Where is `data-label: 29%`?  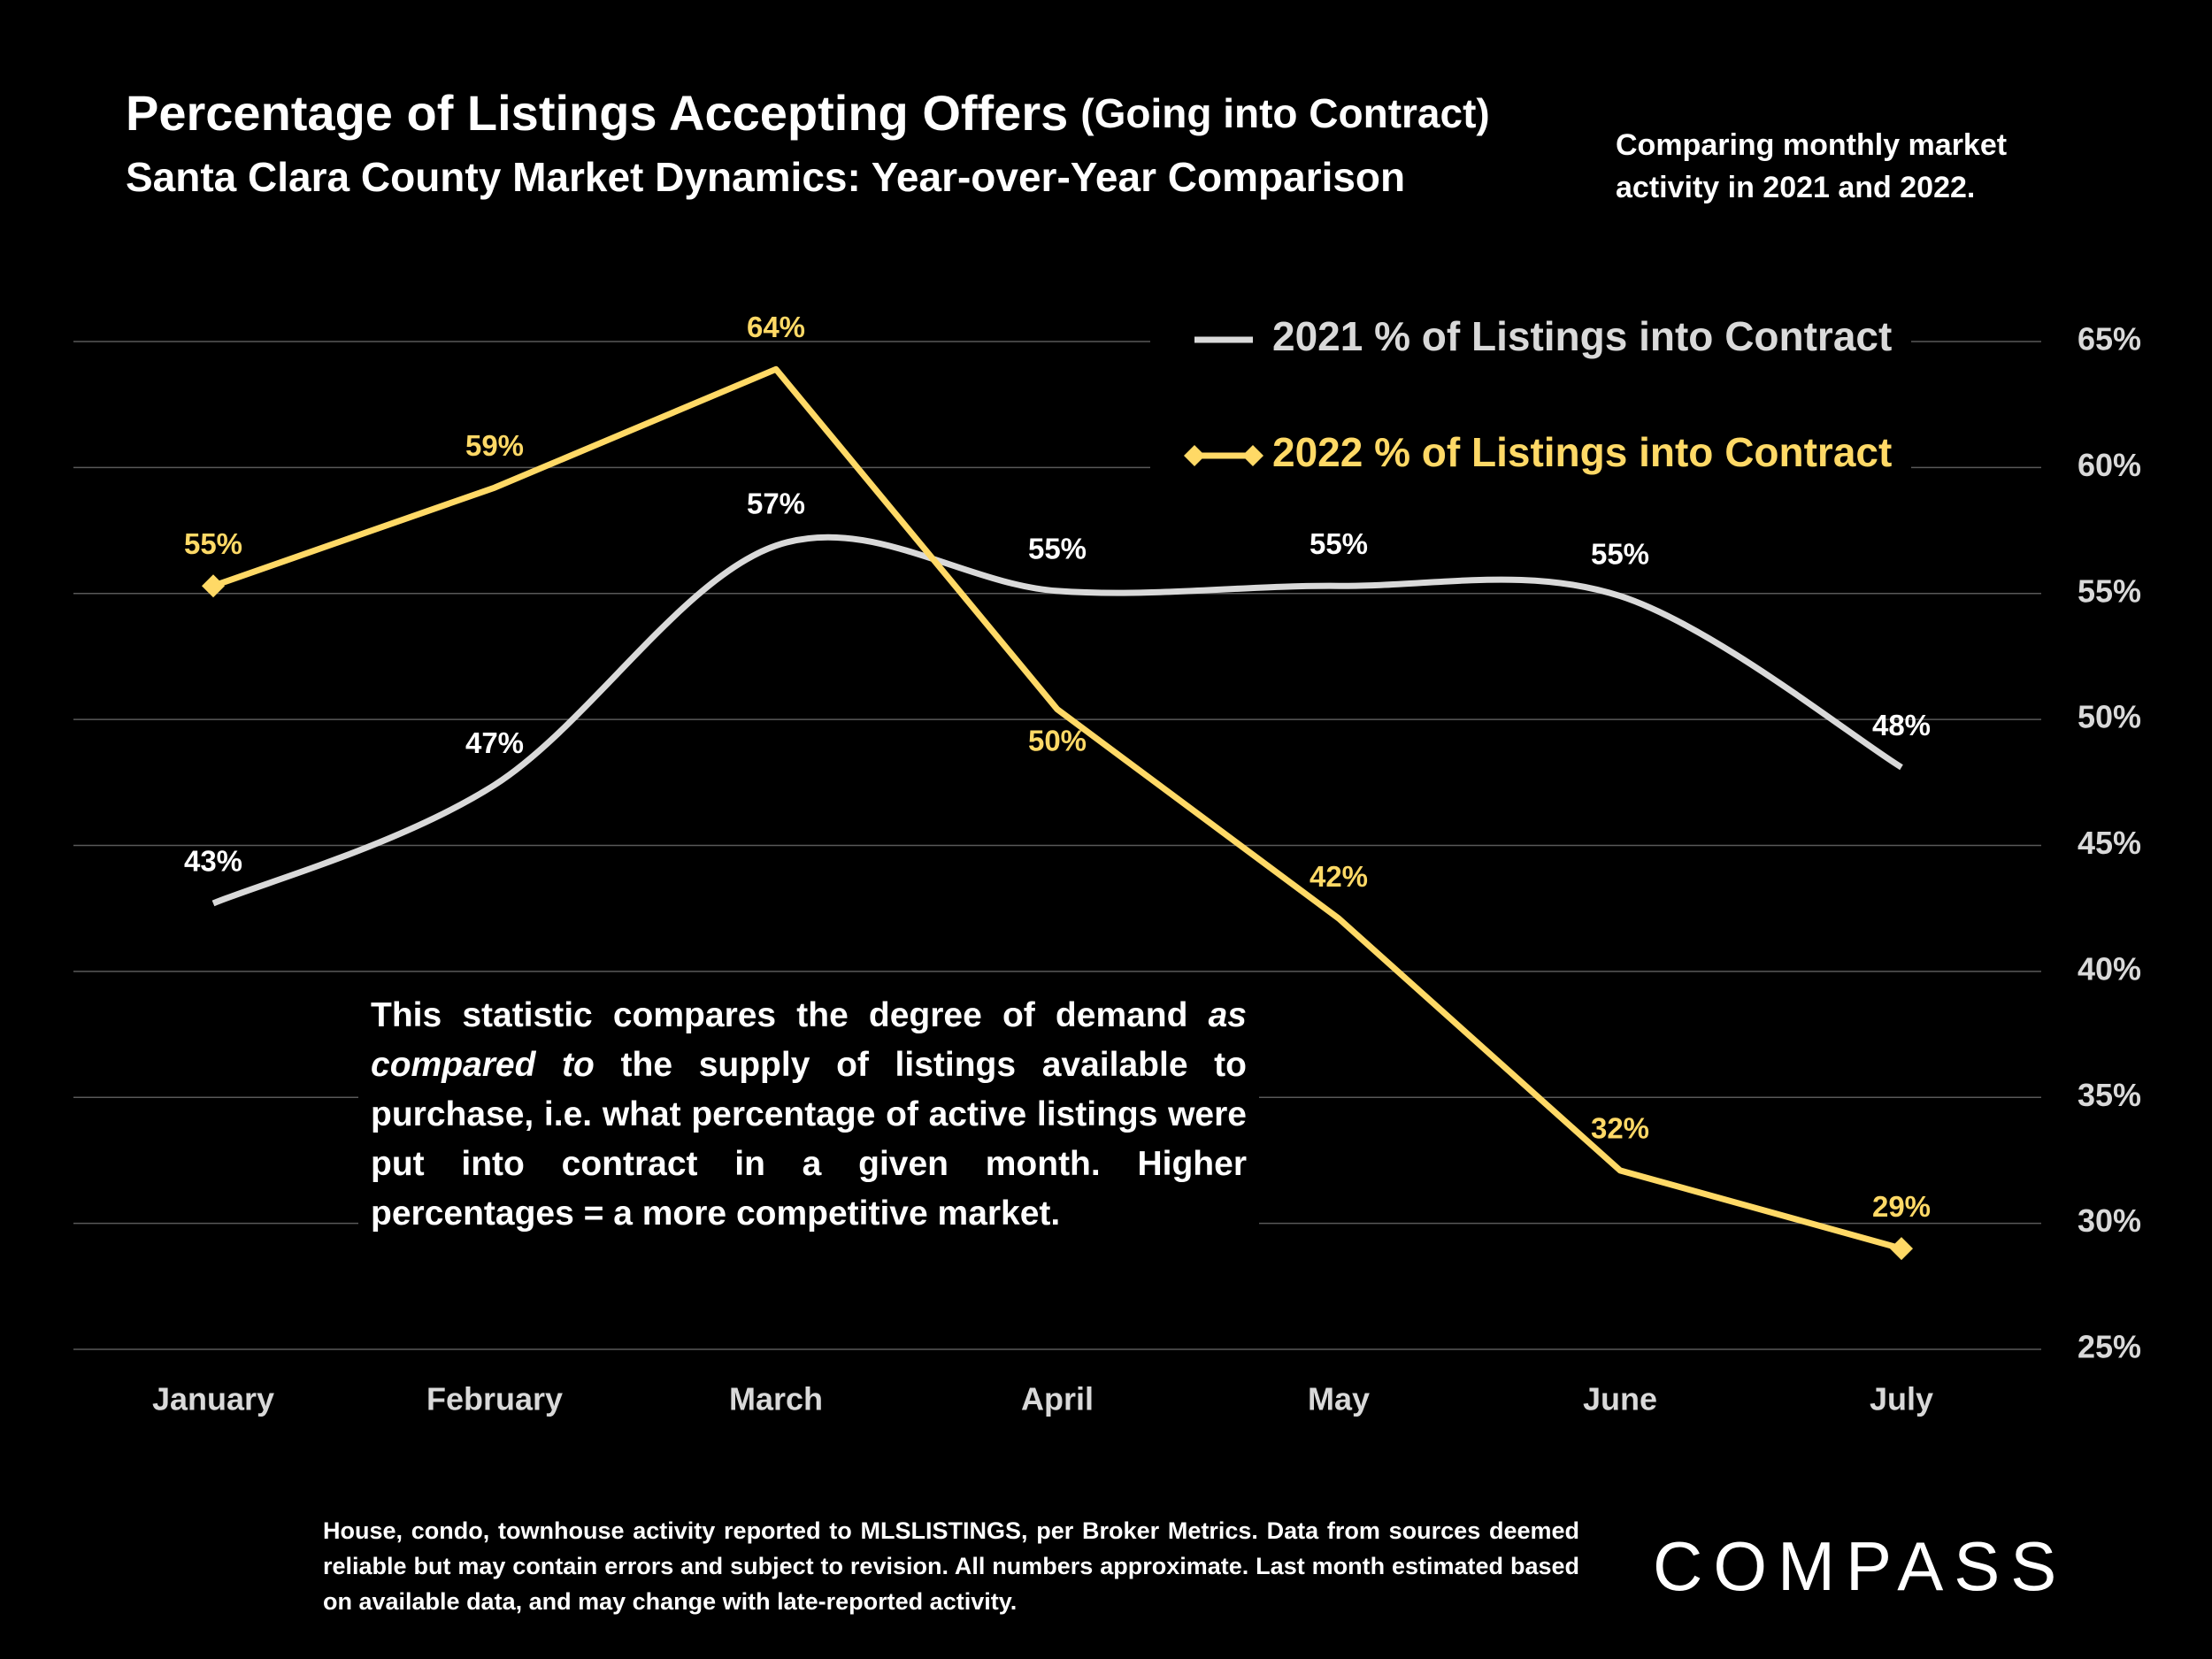
data-label: 29% is located at coordinates (1902, 1206).